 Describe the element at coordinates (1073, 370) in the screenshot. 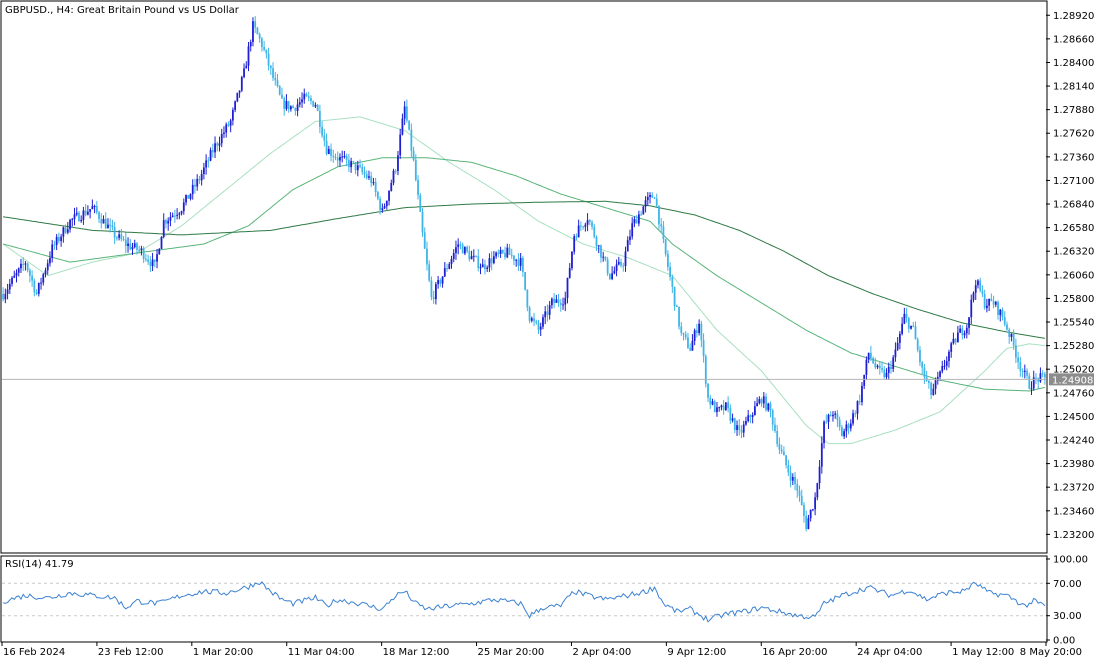

I see `price-tick-label: 1.25020` at that location.